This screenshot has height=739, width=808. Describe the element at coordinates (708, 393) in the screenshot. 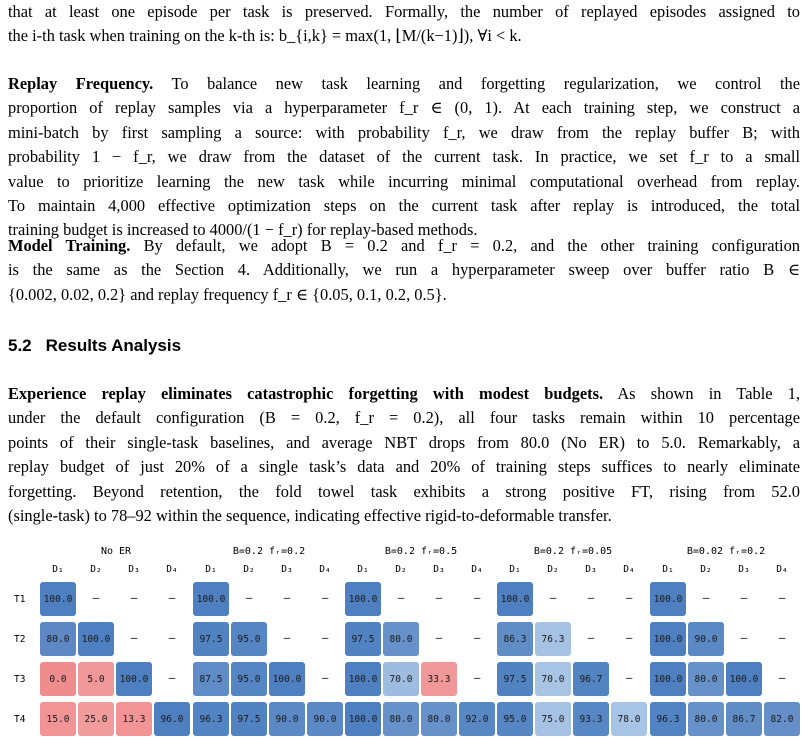

I see `paragraph-line: As shown in Table 1,` at that location.